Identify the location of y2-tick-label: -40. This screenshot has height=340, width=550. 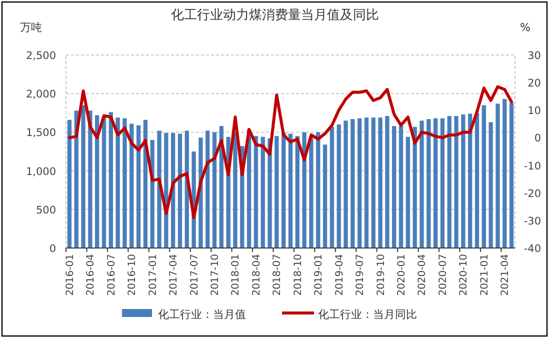
(532, 249).